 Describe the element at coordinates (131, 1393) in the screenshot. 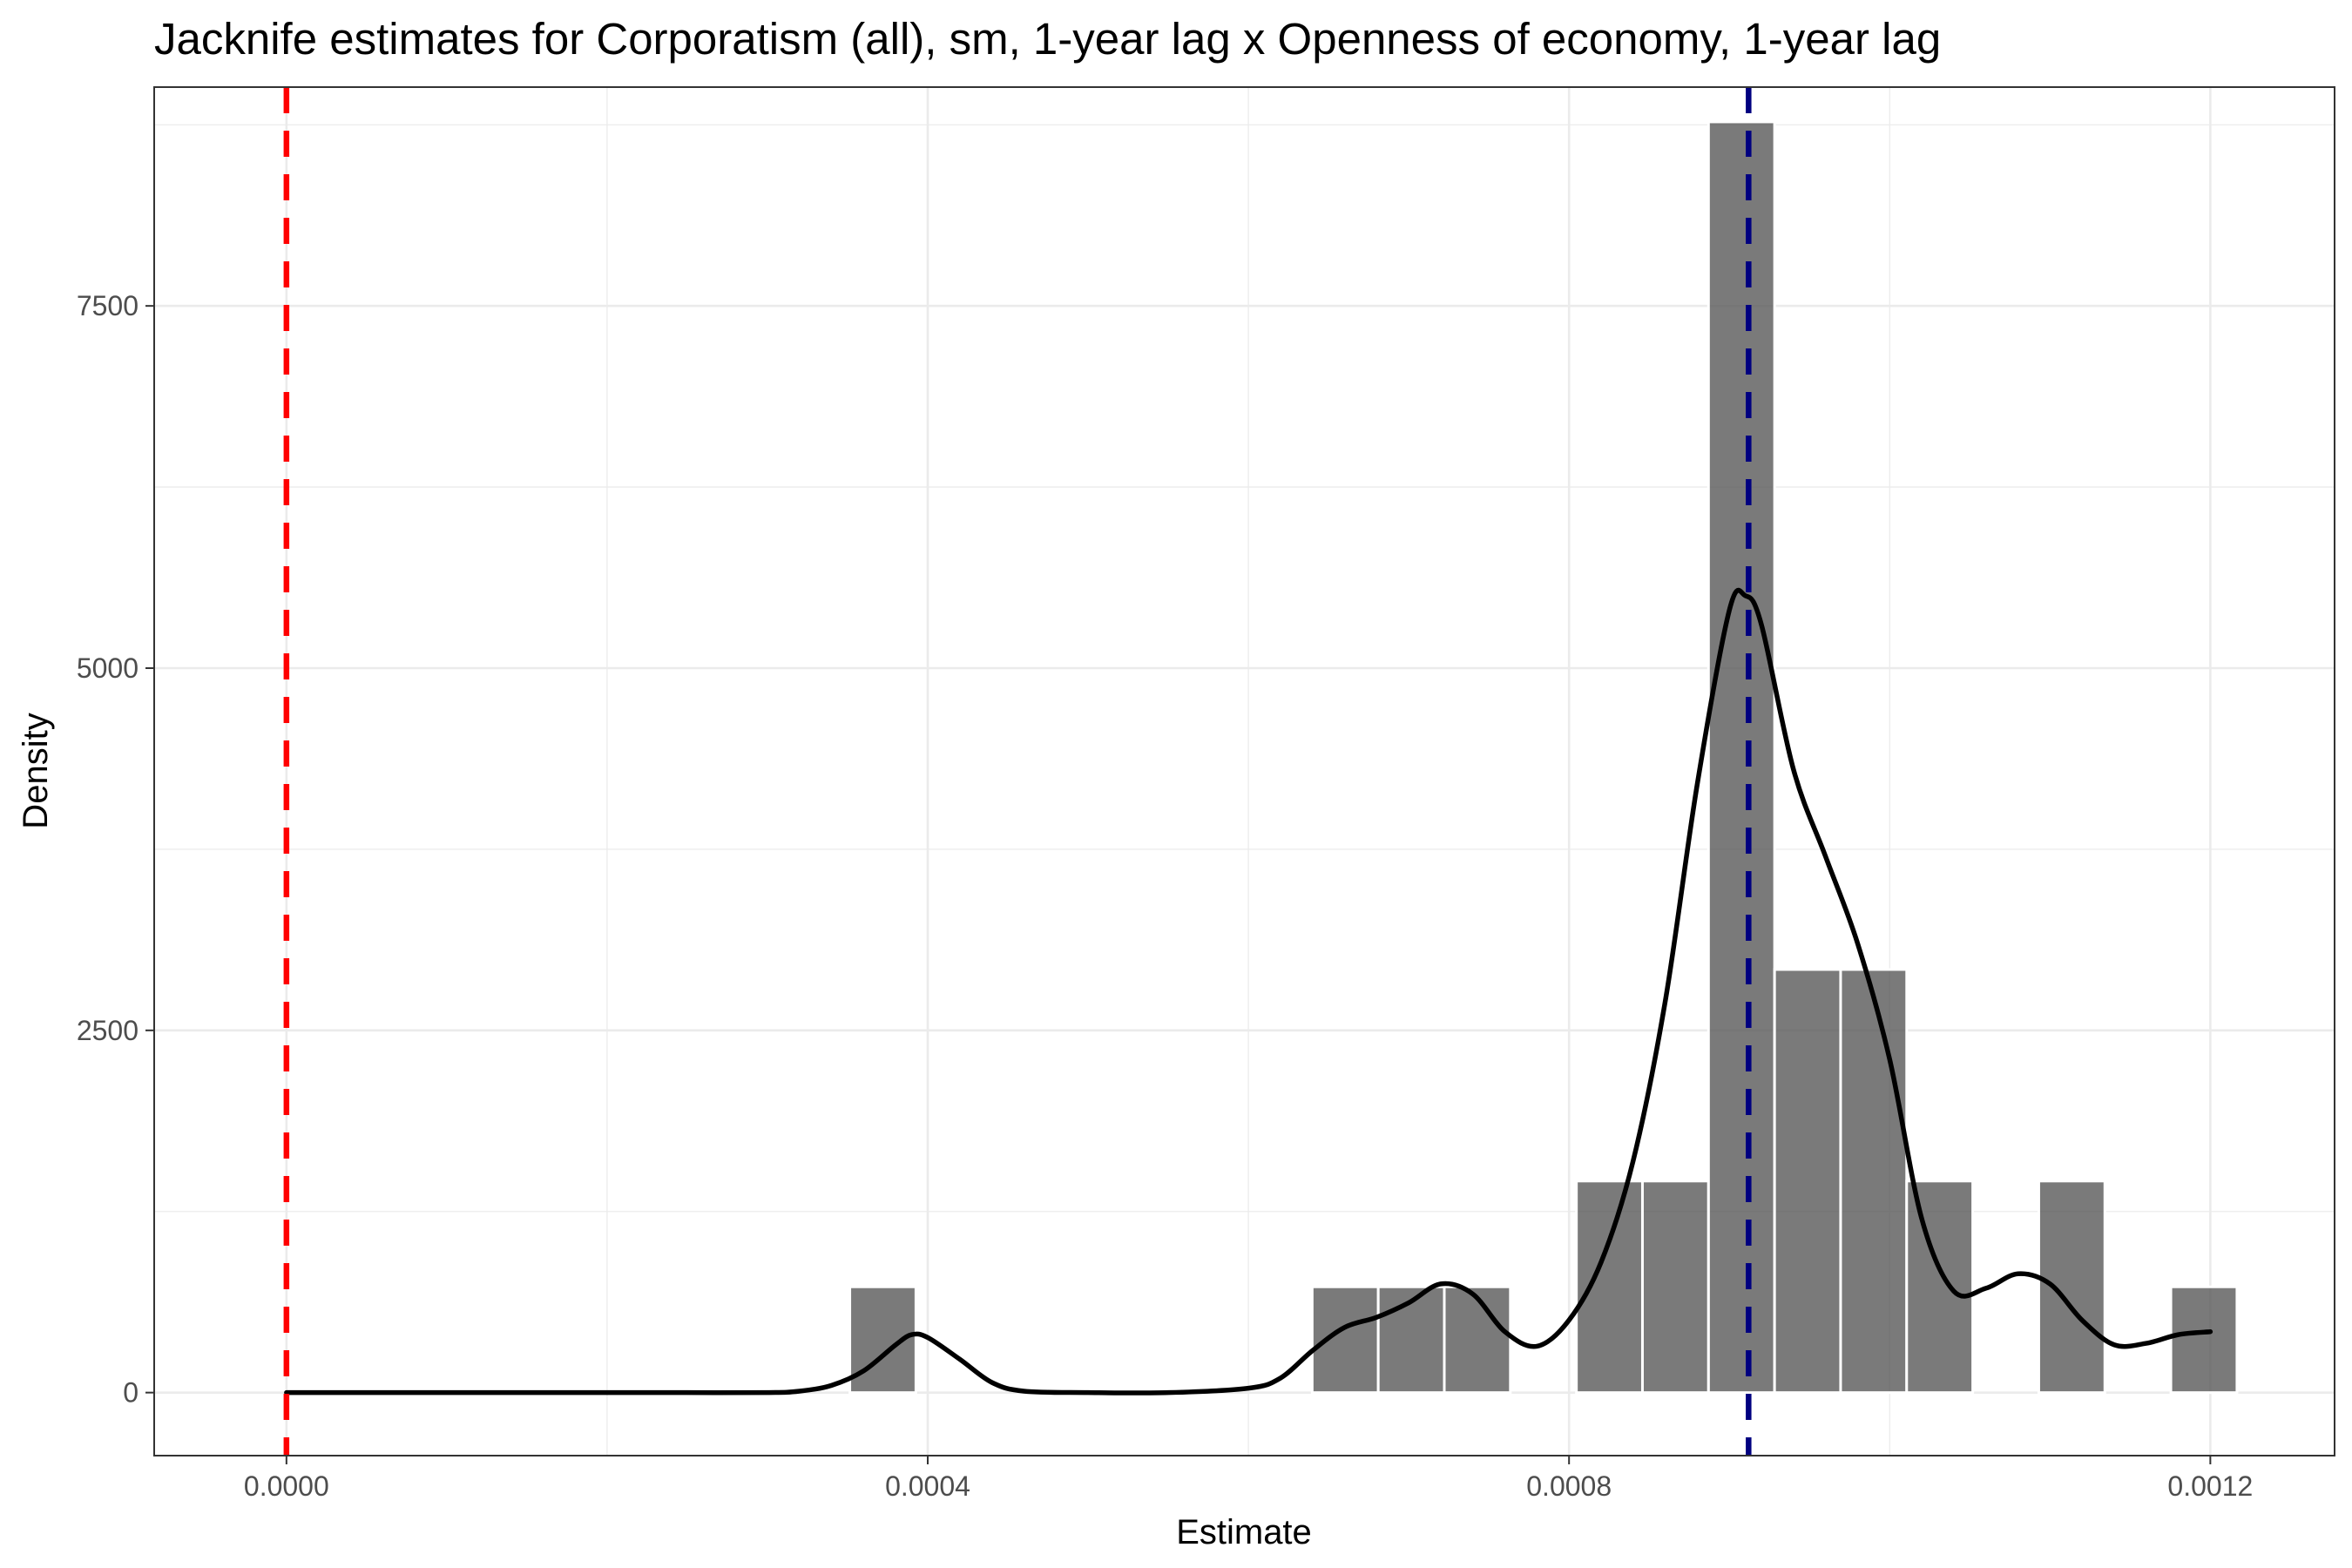

I see `y-tick-label: 0` at that location.